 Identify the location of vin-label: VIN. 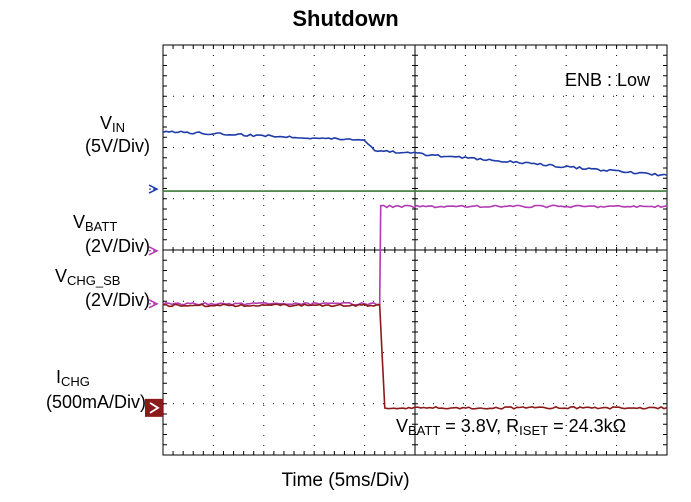
(113, 124).